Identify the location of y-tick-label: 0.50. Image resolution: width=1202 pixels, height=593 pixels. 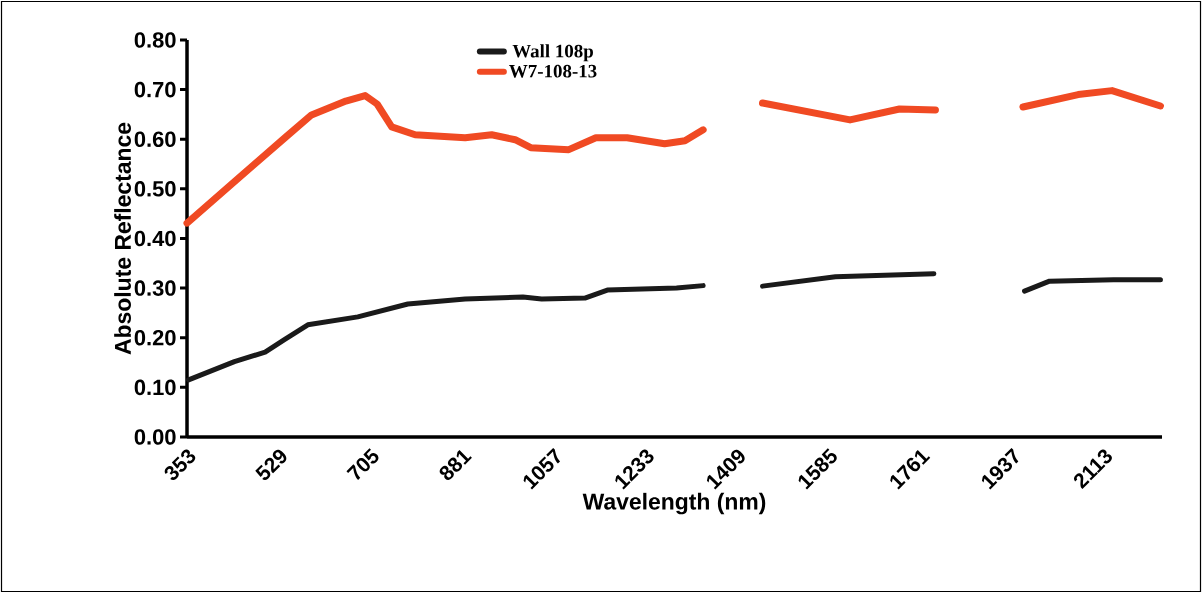
(155, 189).